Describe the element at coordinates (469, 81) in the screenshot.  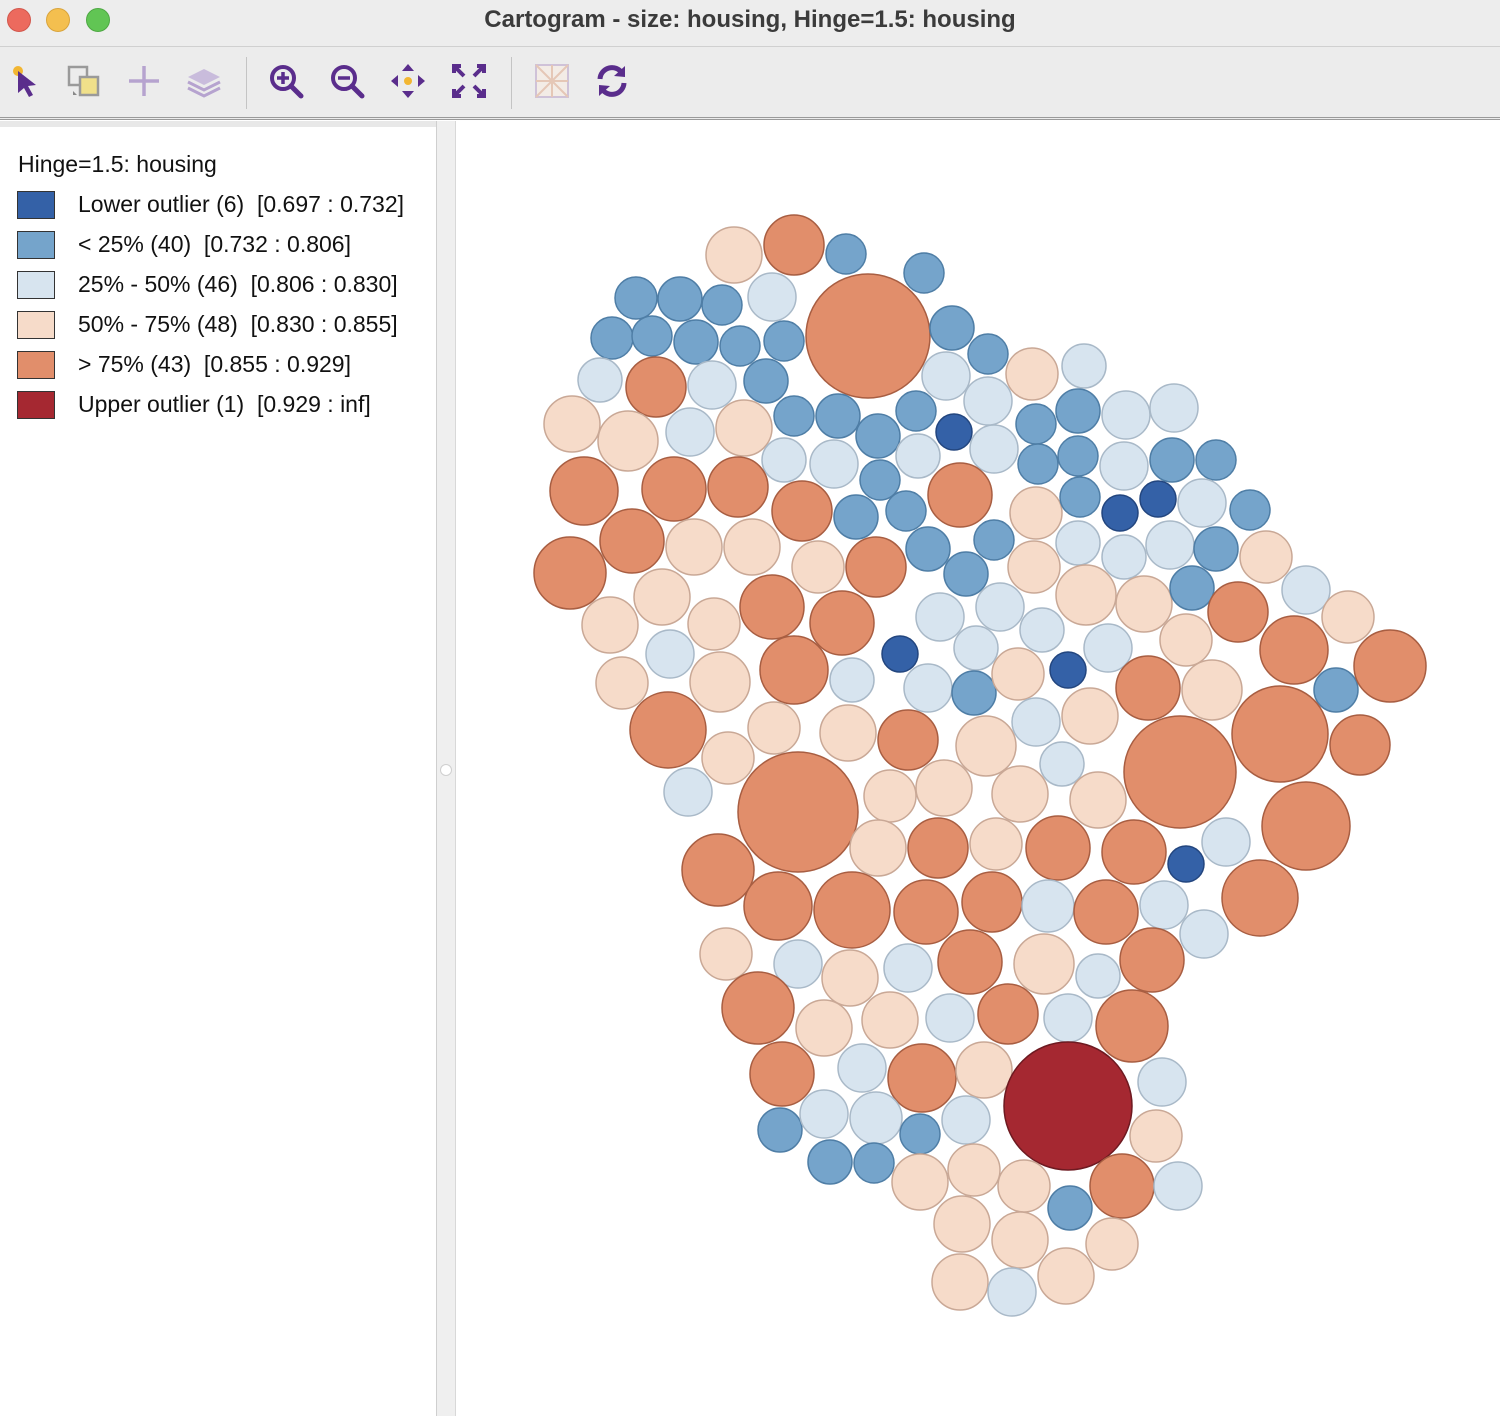
I see `fit-extent-icon` at that location.